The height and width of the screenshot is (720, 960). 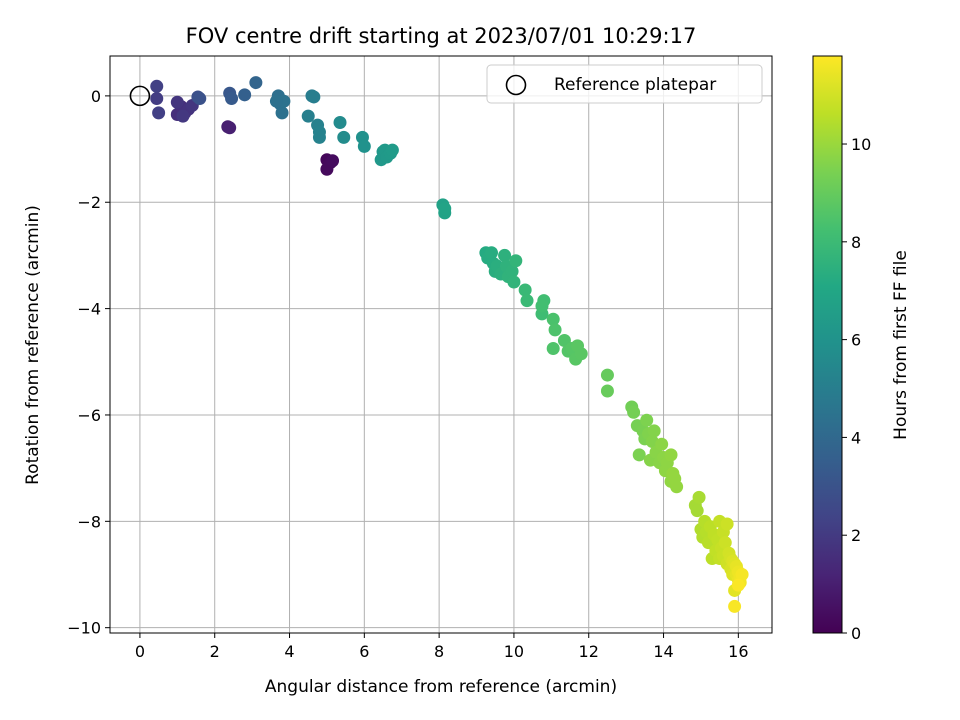 I want to click on y-tick-label: −6, so click(x=89, y=415).